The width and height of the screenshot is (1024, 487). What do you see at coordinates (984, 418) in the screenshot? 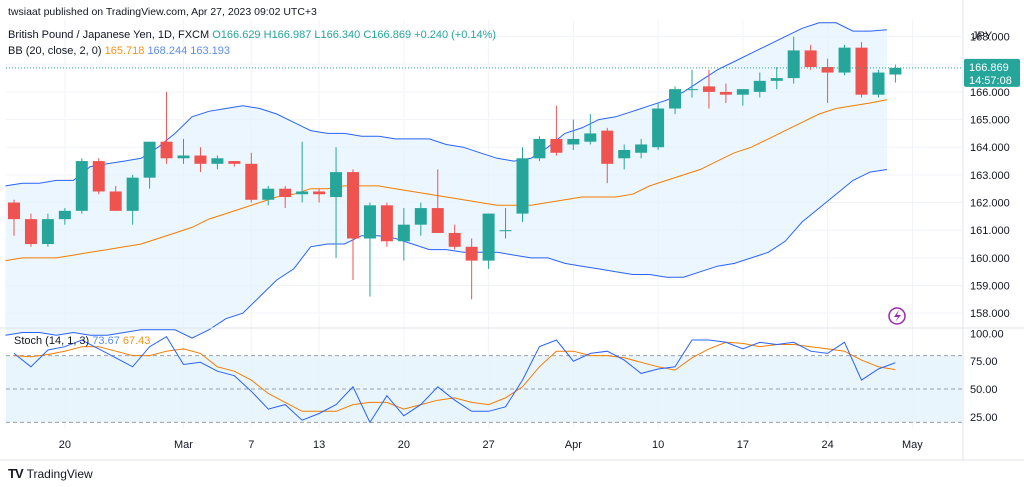
I see `stoch-tick-label: 25.00` at bounding box center [984, 418].